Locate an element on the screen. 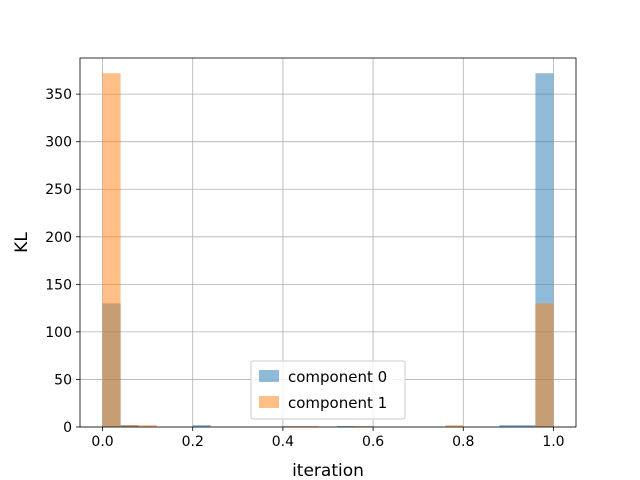  y-axis-title: KL is located at coordinates (22, 242).